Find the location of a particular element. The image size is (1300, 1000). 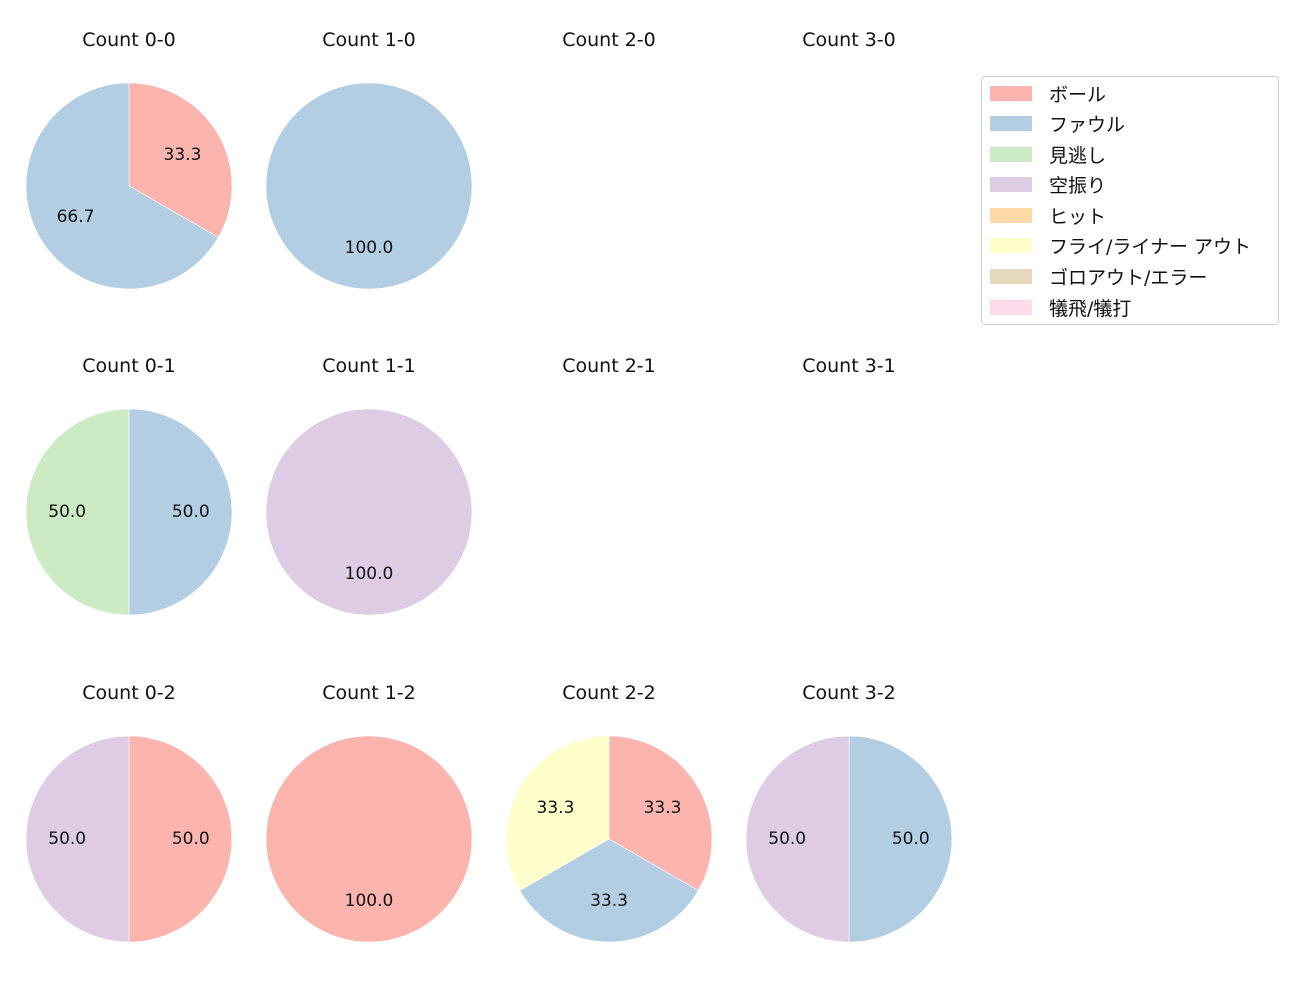

legend-item-grounder-error: ゴロアウト/エラー is located at coordinates (1099, 276).